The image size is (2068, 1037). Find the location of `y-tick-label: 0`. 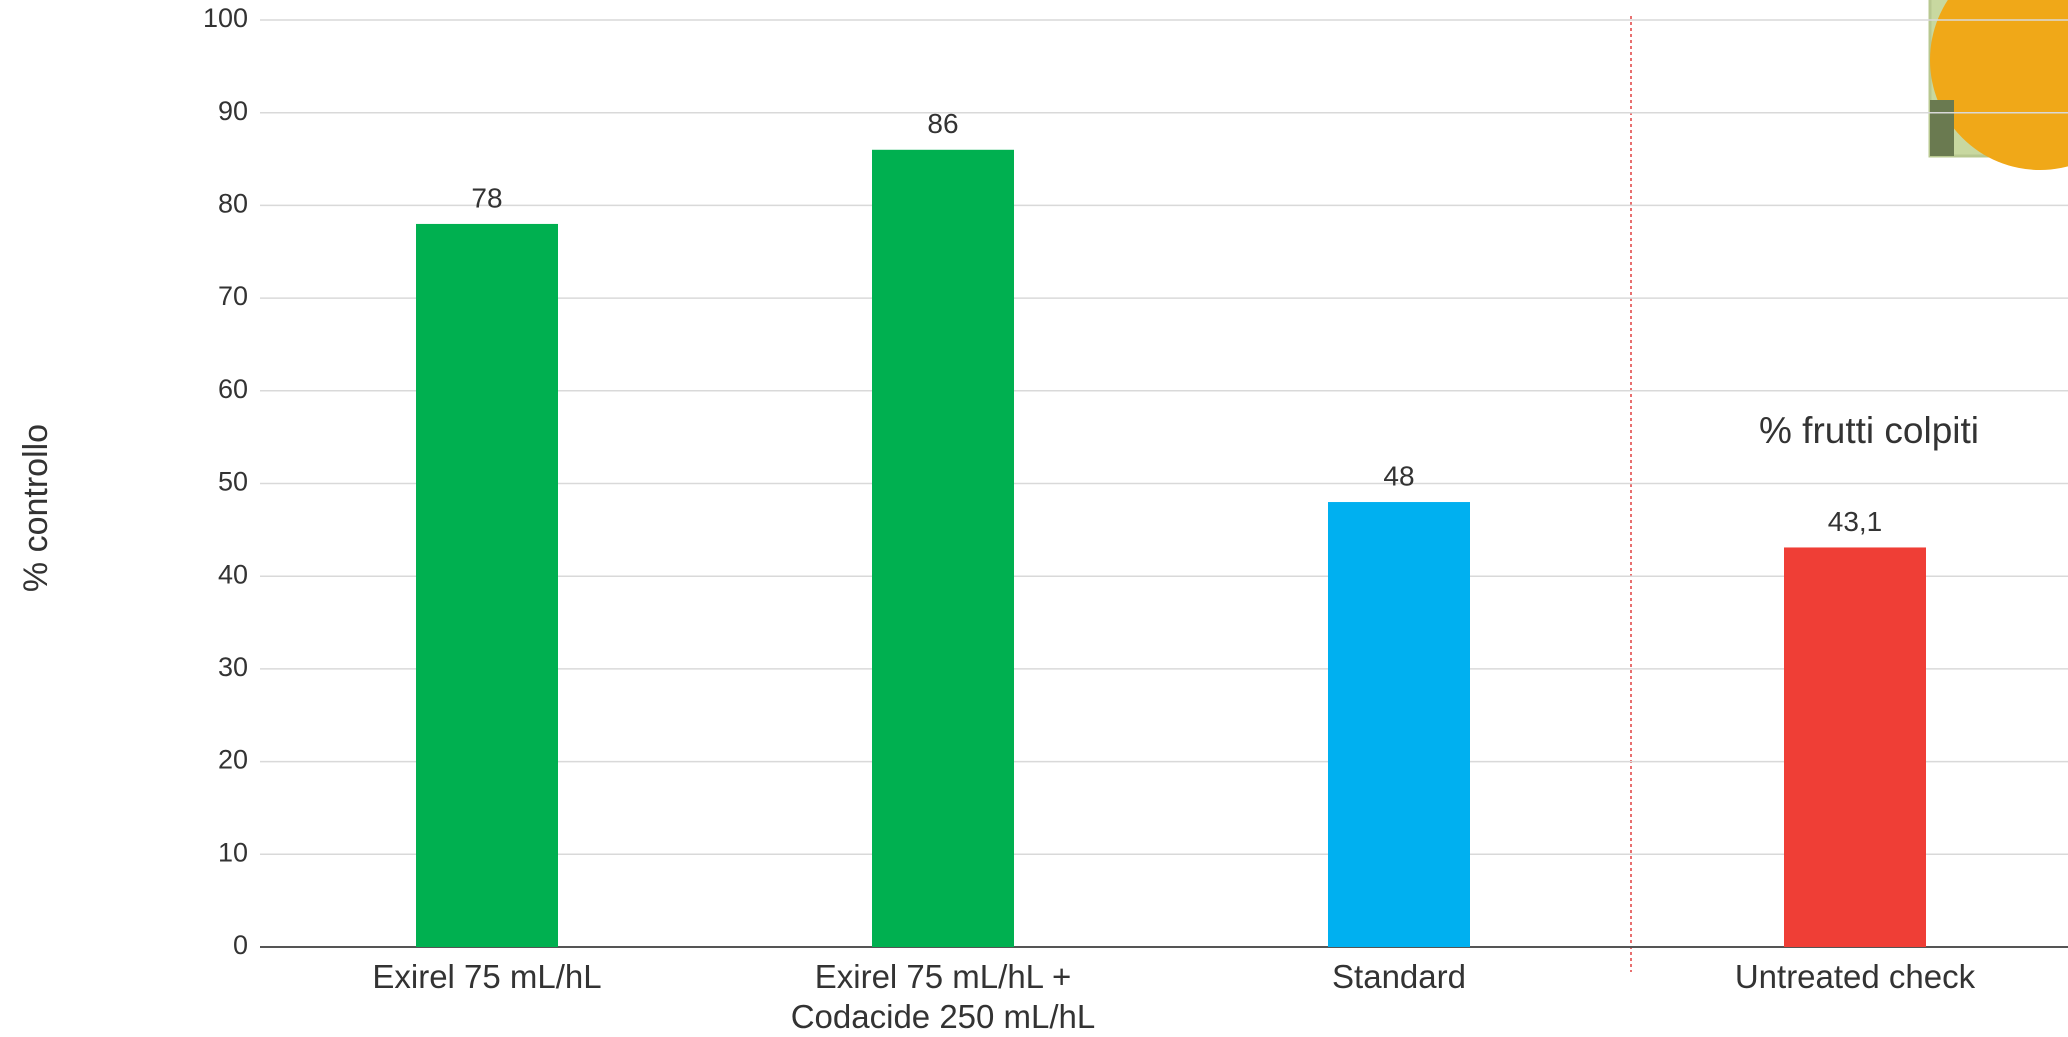

y-tick-label: 0 is located at coordinates (240, 945).